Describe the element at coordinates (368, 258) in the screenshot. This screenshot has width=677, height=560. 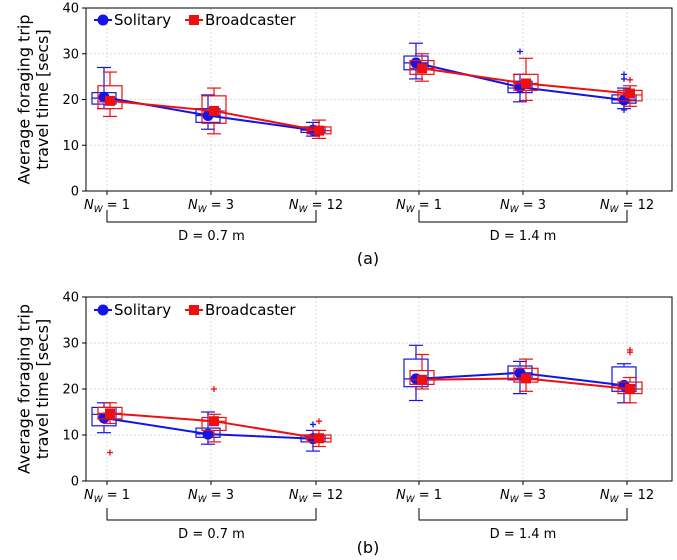
I see `panel-caption: (a)` at that location.